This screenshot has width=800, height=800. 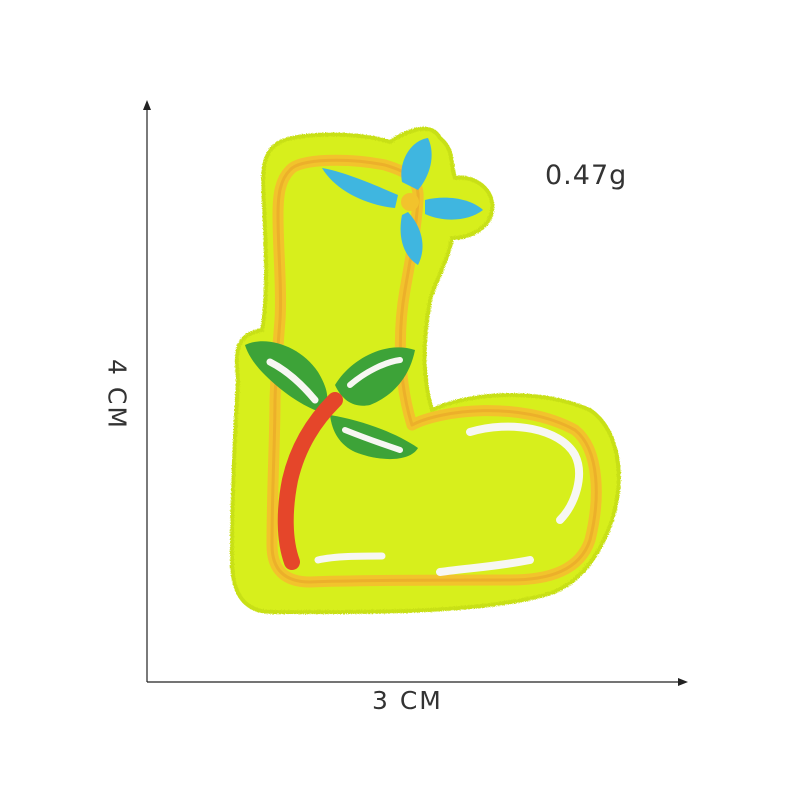 I want to click on white-thread-bottom, so click(x=485, y=566).